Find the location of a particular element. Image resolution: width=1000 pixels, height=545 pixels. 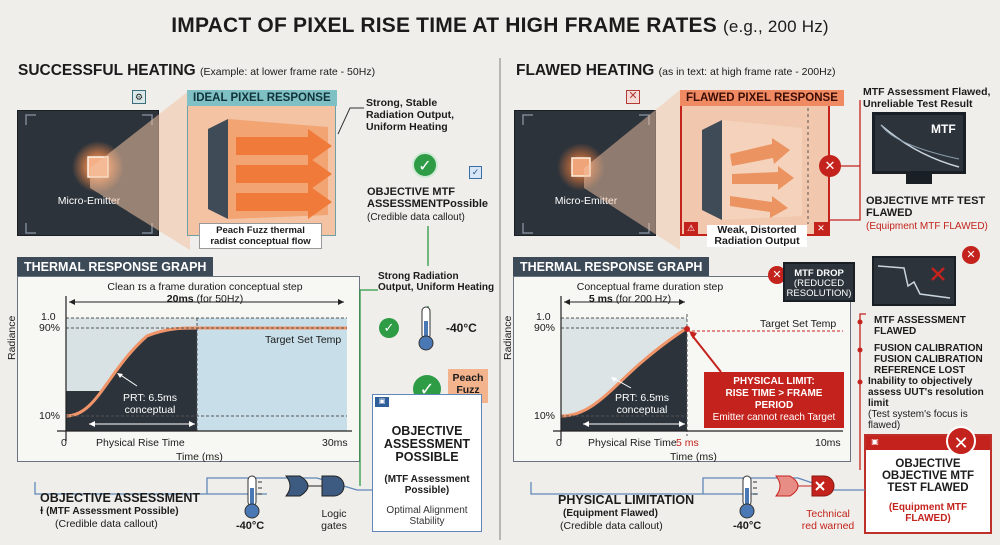

left-graph-title: THERMAL RESPONSE GRAPH is located at coordinates (115, 267).